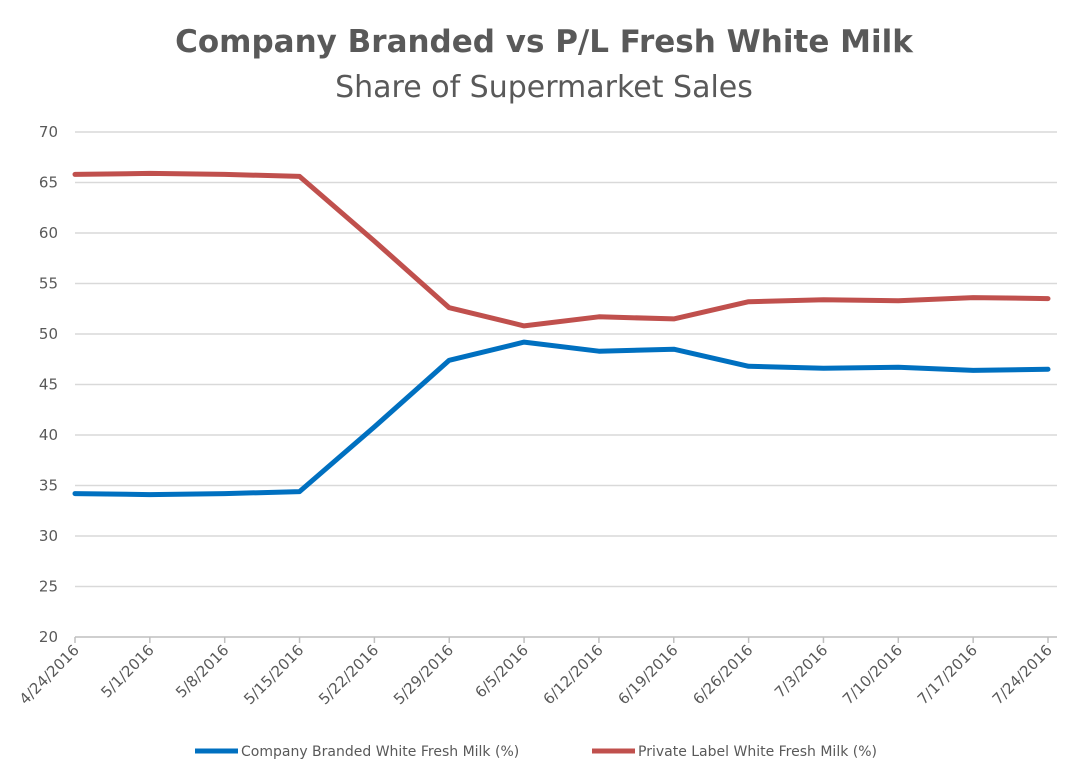 The height and width of the screenshot is (784, 1089). Describe the element at coordinates (202, 671) in the screenshot. I see `x-tick-label: 5/8/2016` at that location.